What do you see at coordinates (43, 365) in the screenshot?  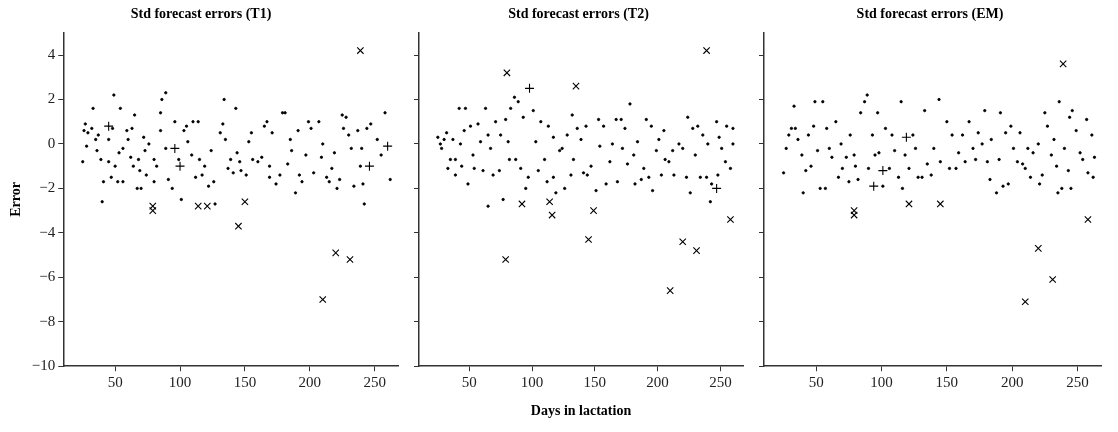 I see `y-tick-label: −10` at bounding box center [43, 365].